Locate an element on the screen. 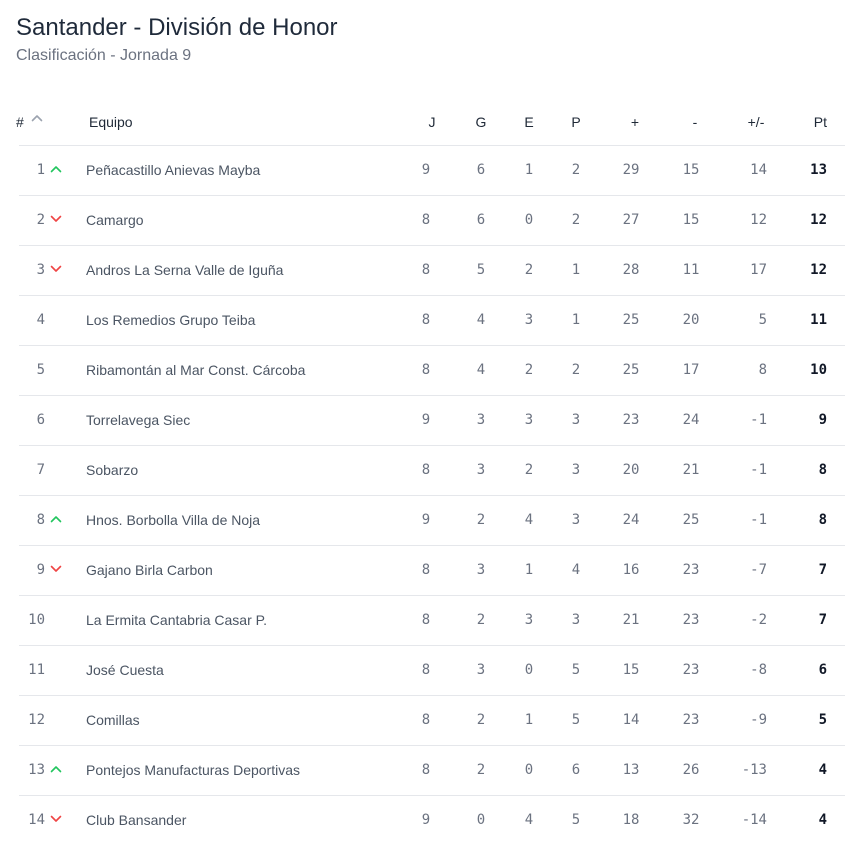  column-header-drawn: E is located at coordinates (529, 122).